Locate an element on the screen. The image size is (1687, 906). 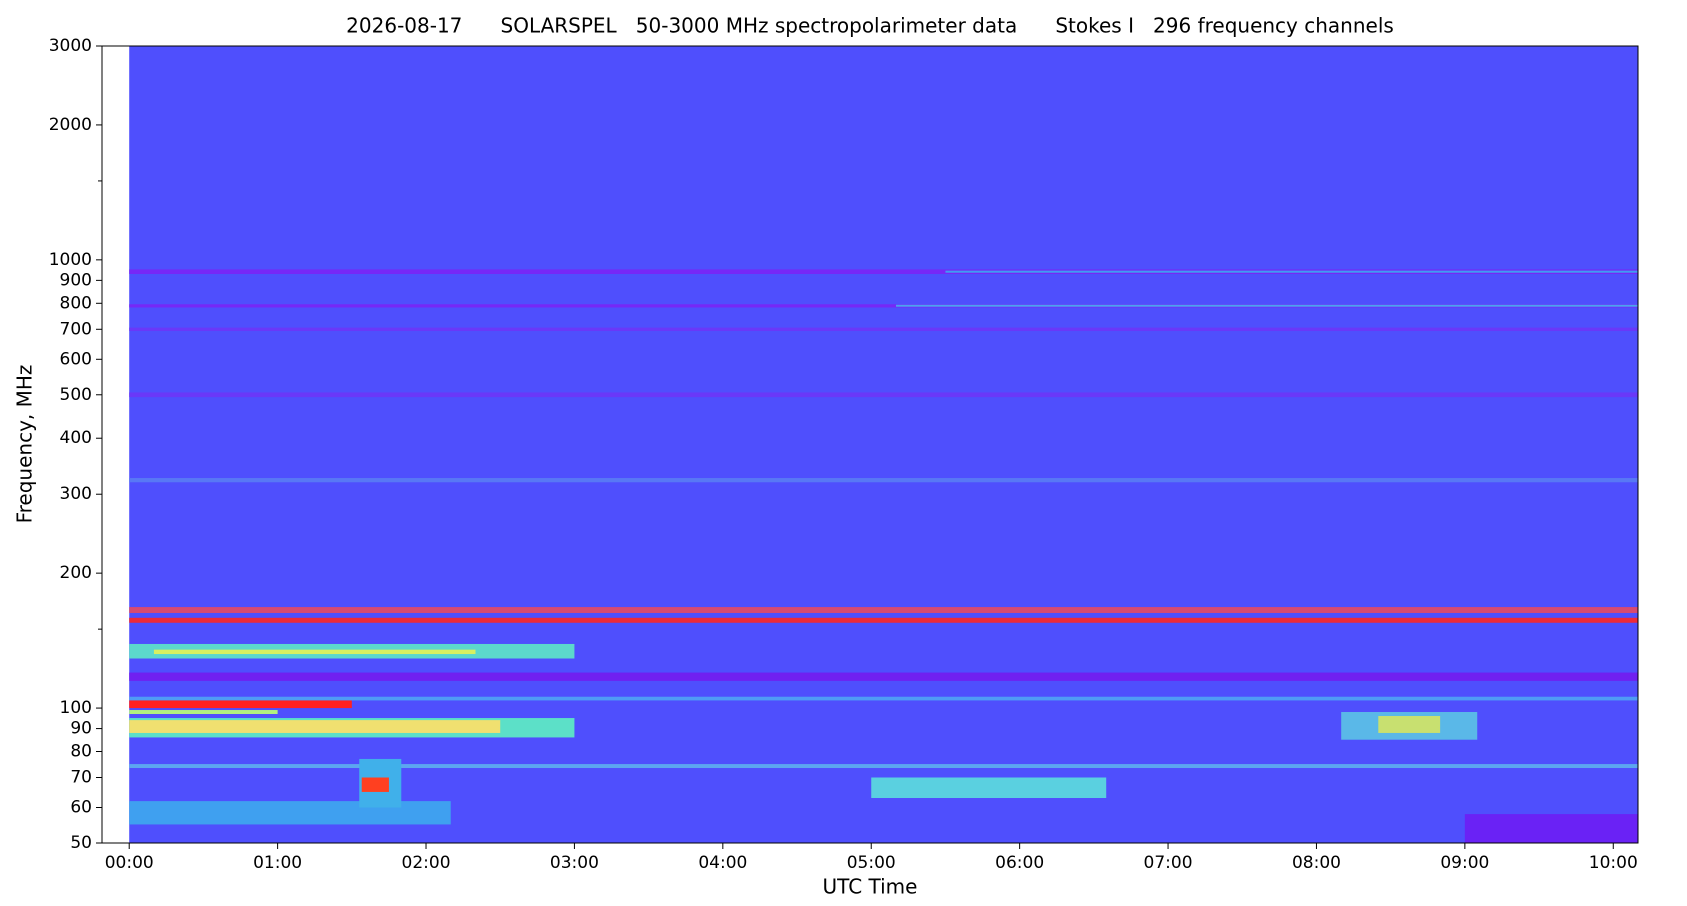
y-tick-label: 200 is located at coordinates (76, 573).